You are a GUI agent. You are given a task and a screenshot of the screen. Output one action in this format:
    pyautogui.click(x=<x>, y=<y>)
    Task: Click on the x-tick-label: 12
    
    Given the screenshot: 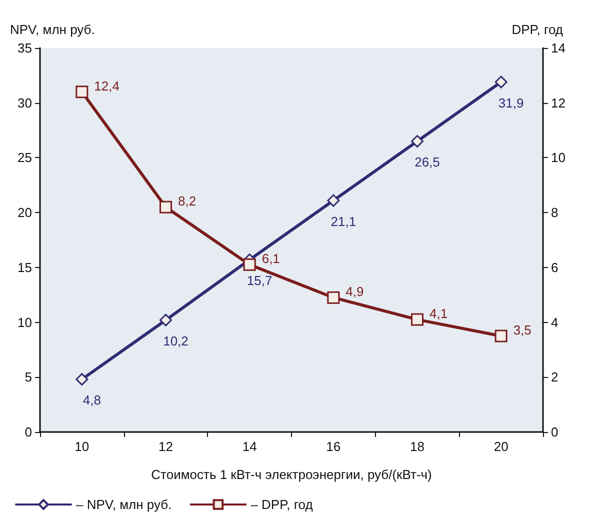 What is the action you would take?
    pyautogui.click(x=165, y=446)
    